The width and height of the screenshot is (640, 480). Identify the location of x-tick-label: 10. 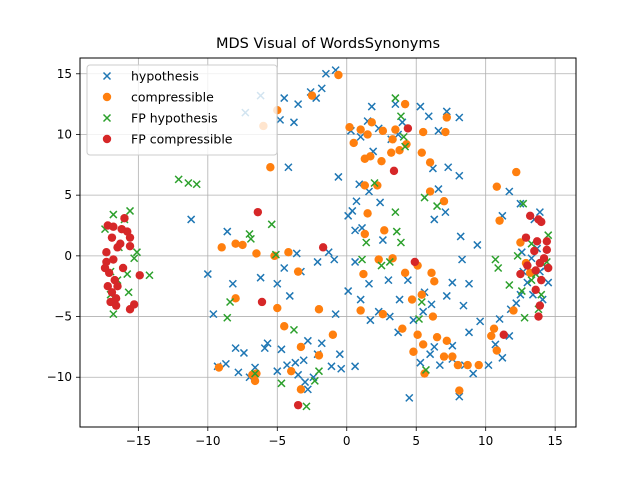
(485, 441).